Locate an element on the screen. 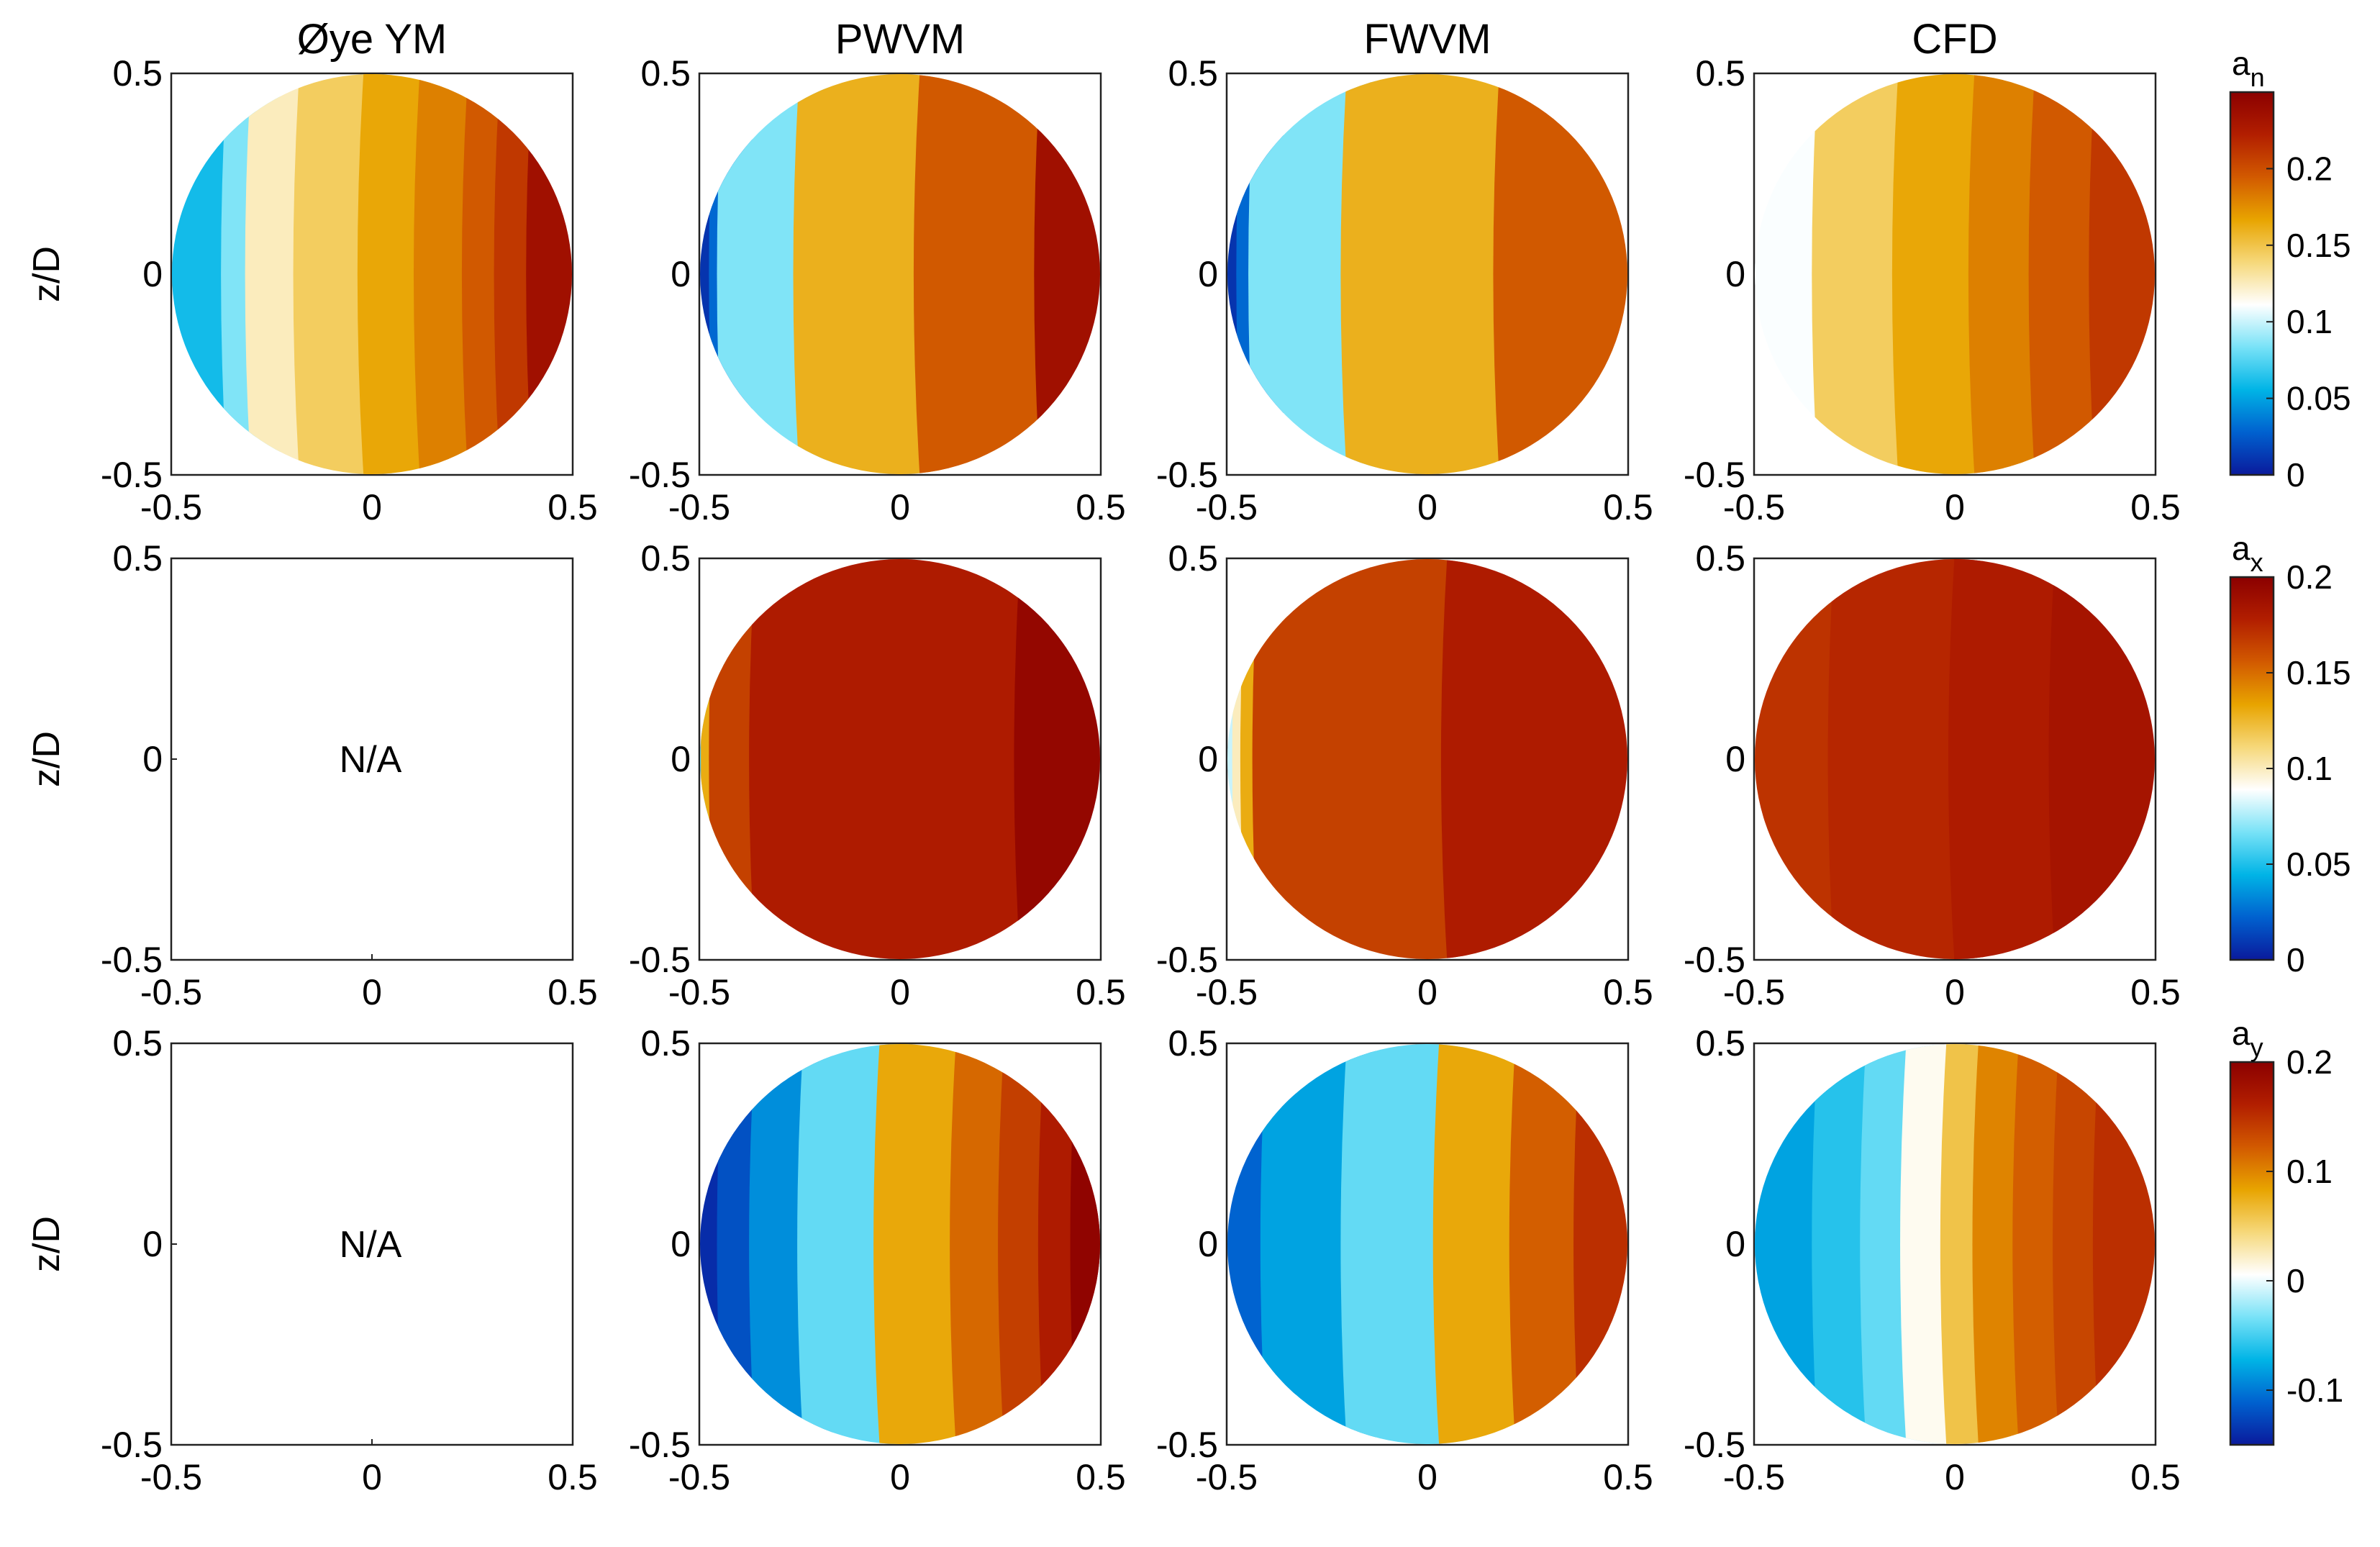 The height and width of the screenshot is (1547, 2380). panel-ax-0: -0.5 0 0.5 0.5 0 -0.5 N/A is located at coordinates (349, 775).